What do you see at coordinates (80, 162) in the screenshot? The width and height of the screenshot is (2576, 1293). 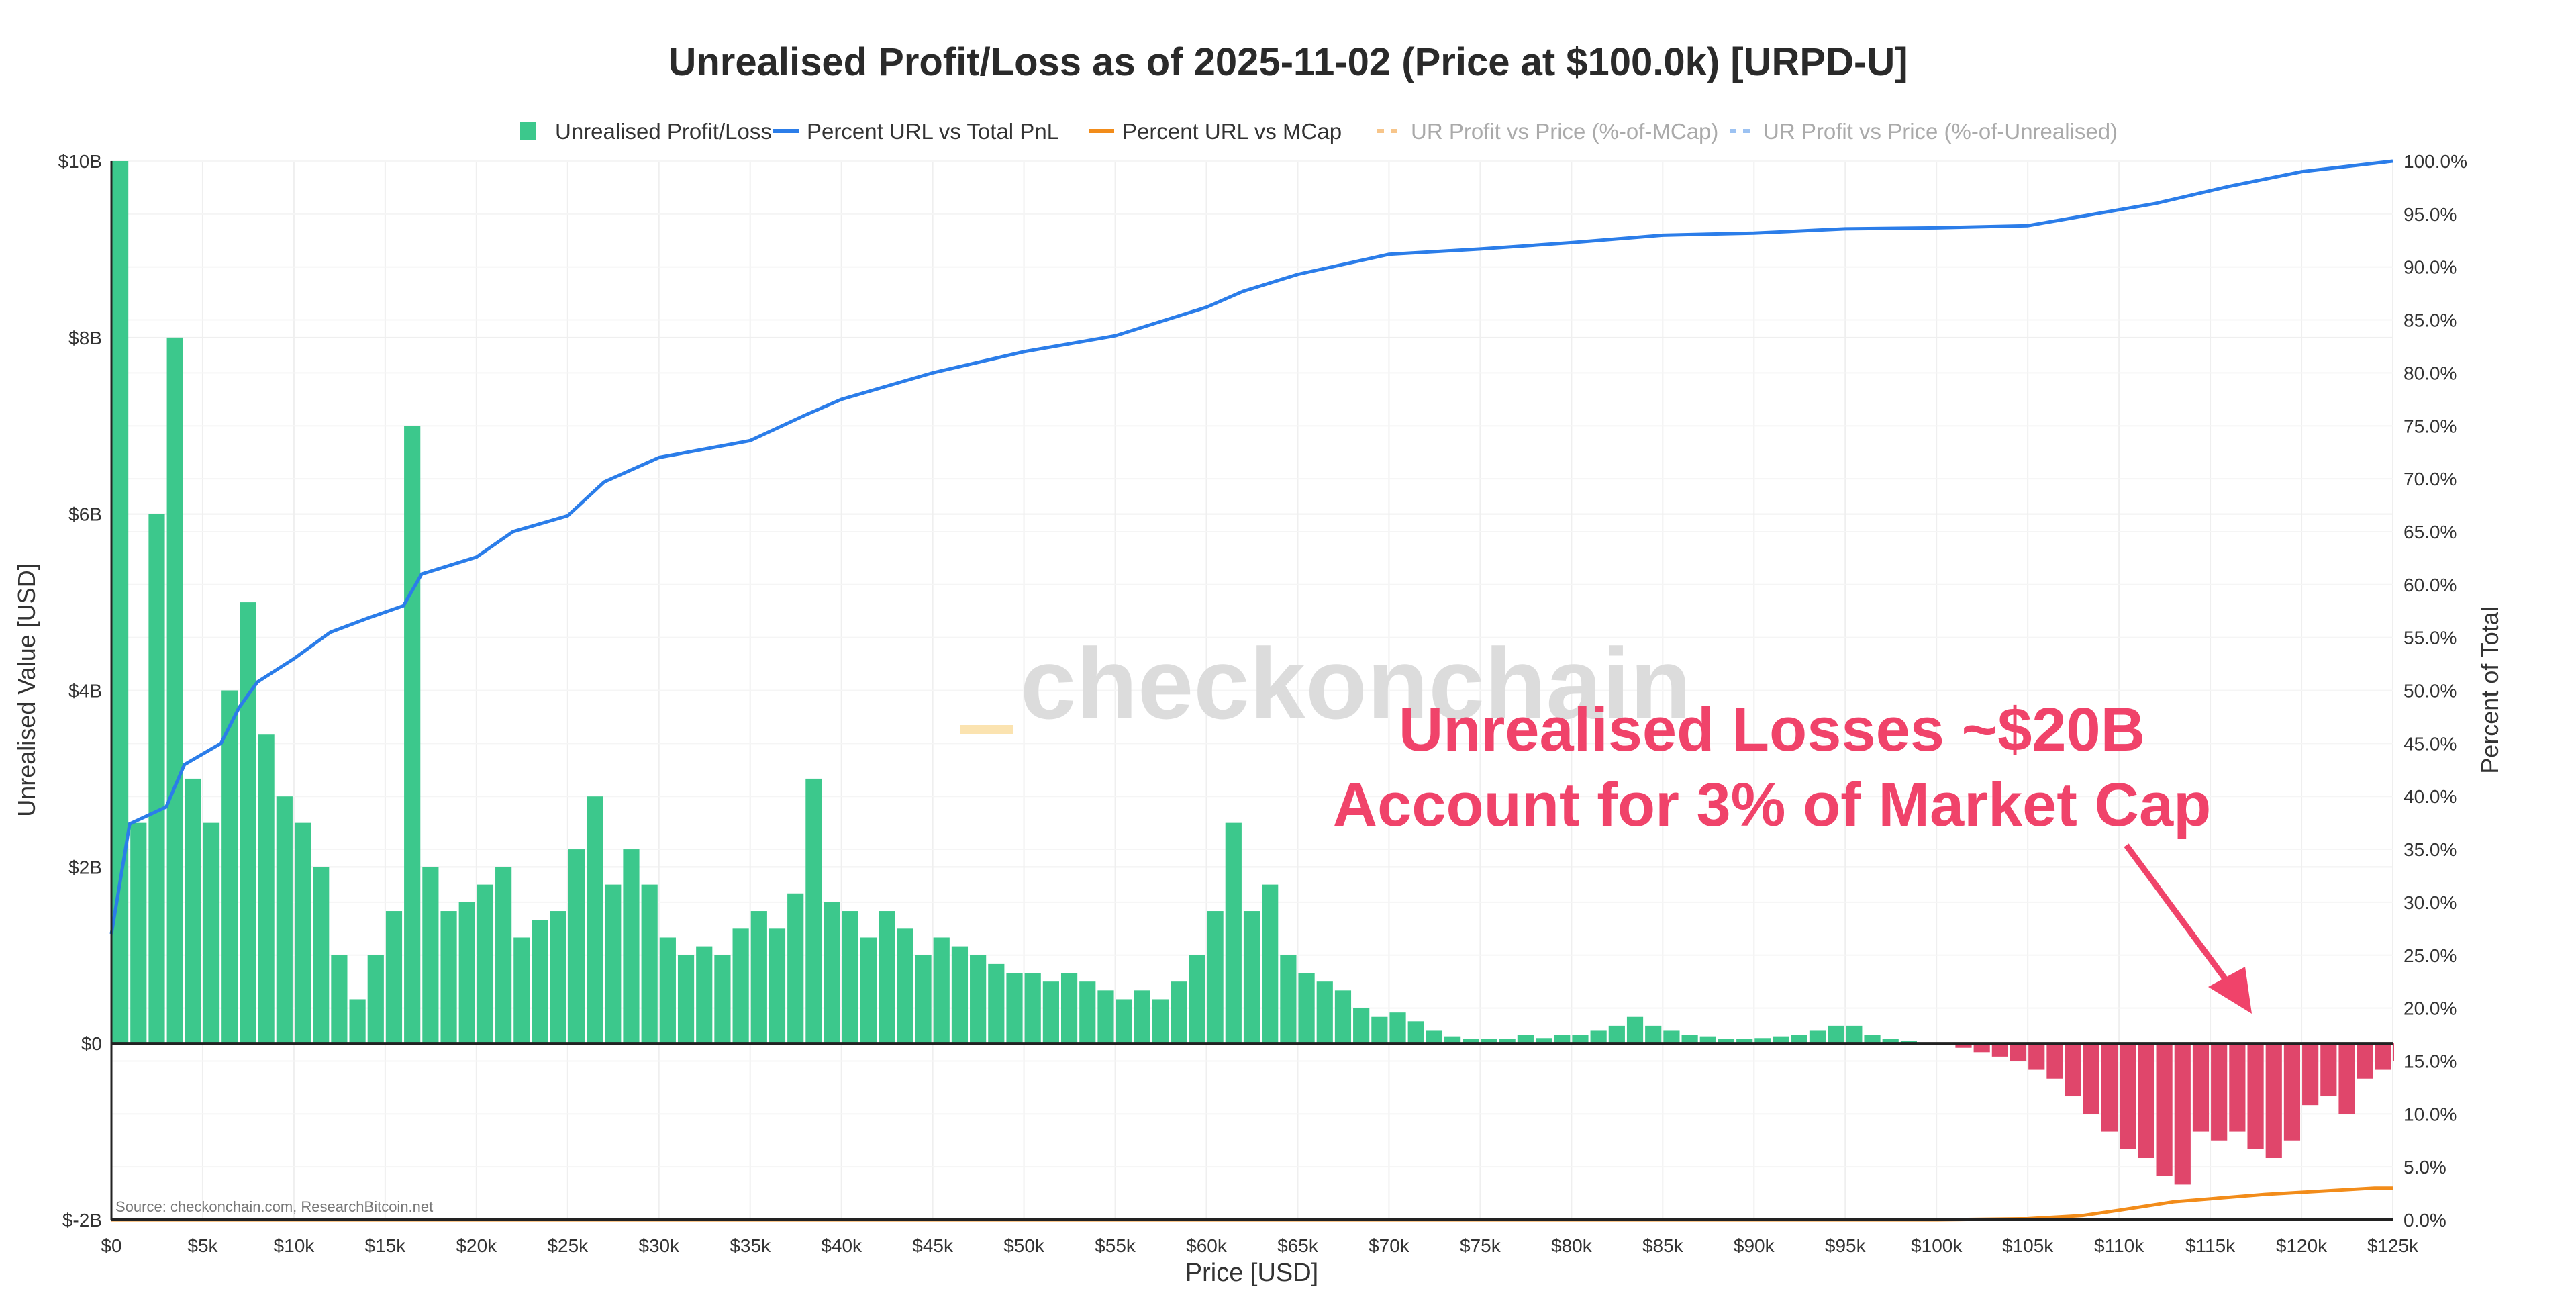 I see `y-tick-label: $10B` at bounding box center [80, 162].